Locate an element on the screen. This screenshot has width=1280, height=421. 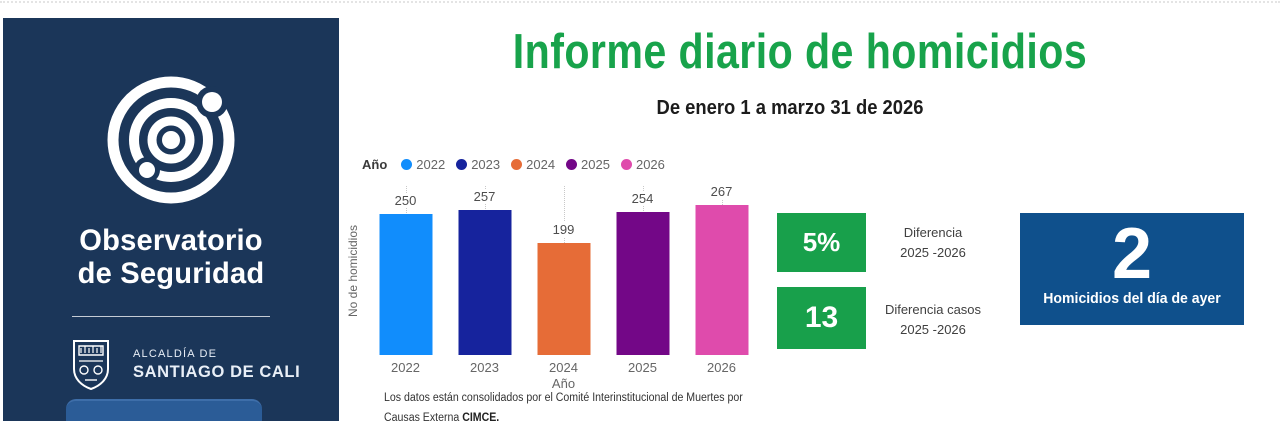
alcaldia-label-small: ALCALDÍA DE is located at coordinates (175, 354).